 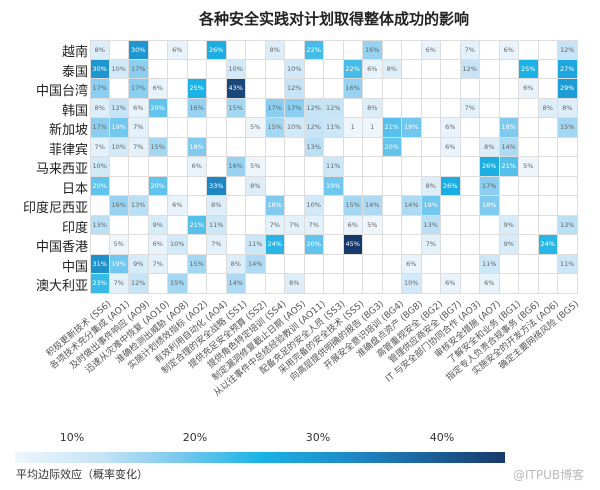 I want to click on heatmap-cell: 9%, so click(x=139, y=264).